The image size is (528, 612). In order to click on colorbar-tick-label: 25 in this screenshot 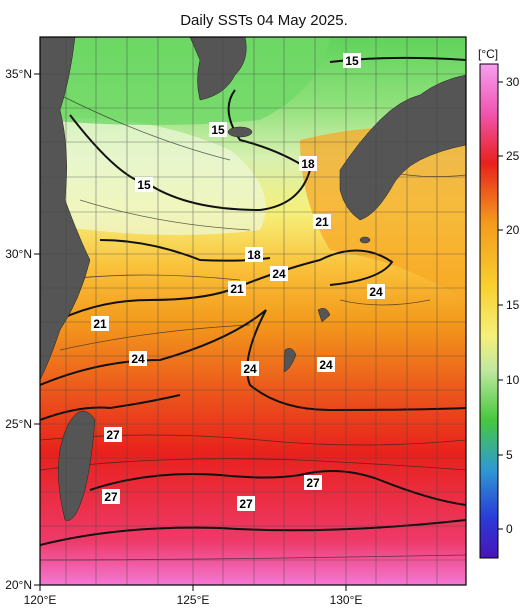, I will do `click(513, 156)`.